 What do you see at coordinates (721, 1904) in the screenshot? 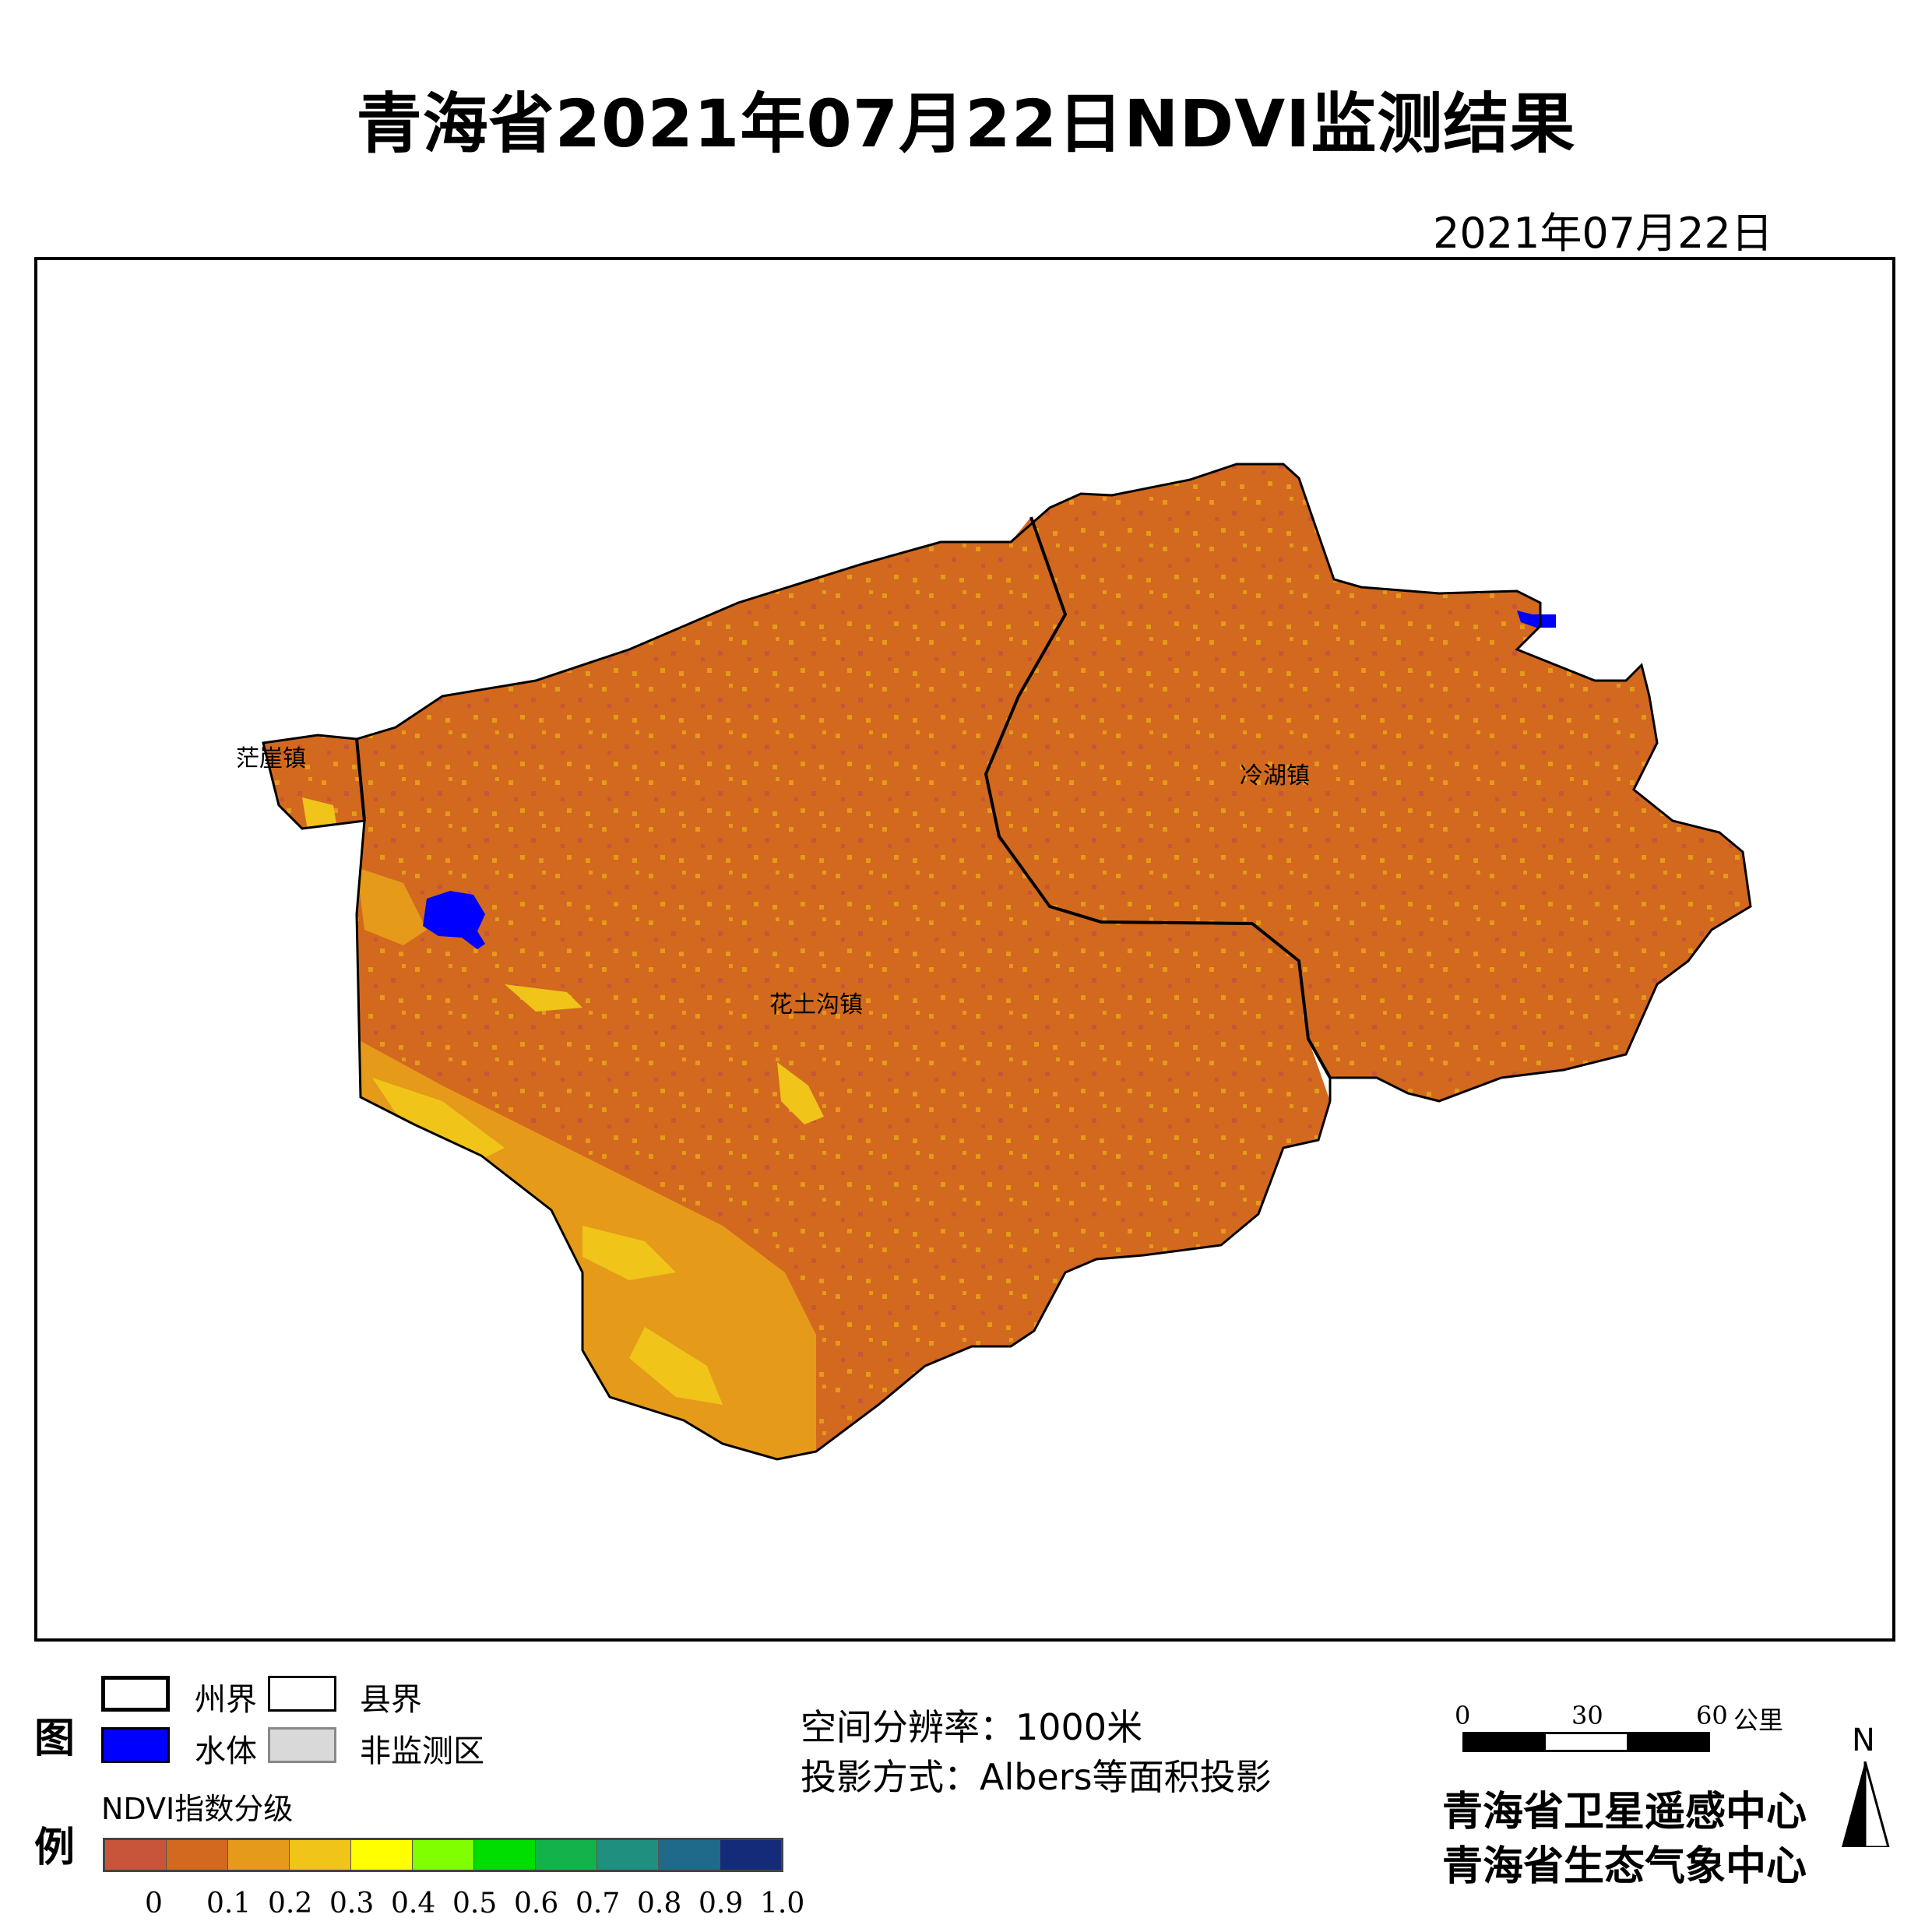
I see `ndvi-ramp-tick-label: 0.9` at bounding box center [721, 1904].